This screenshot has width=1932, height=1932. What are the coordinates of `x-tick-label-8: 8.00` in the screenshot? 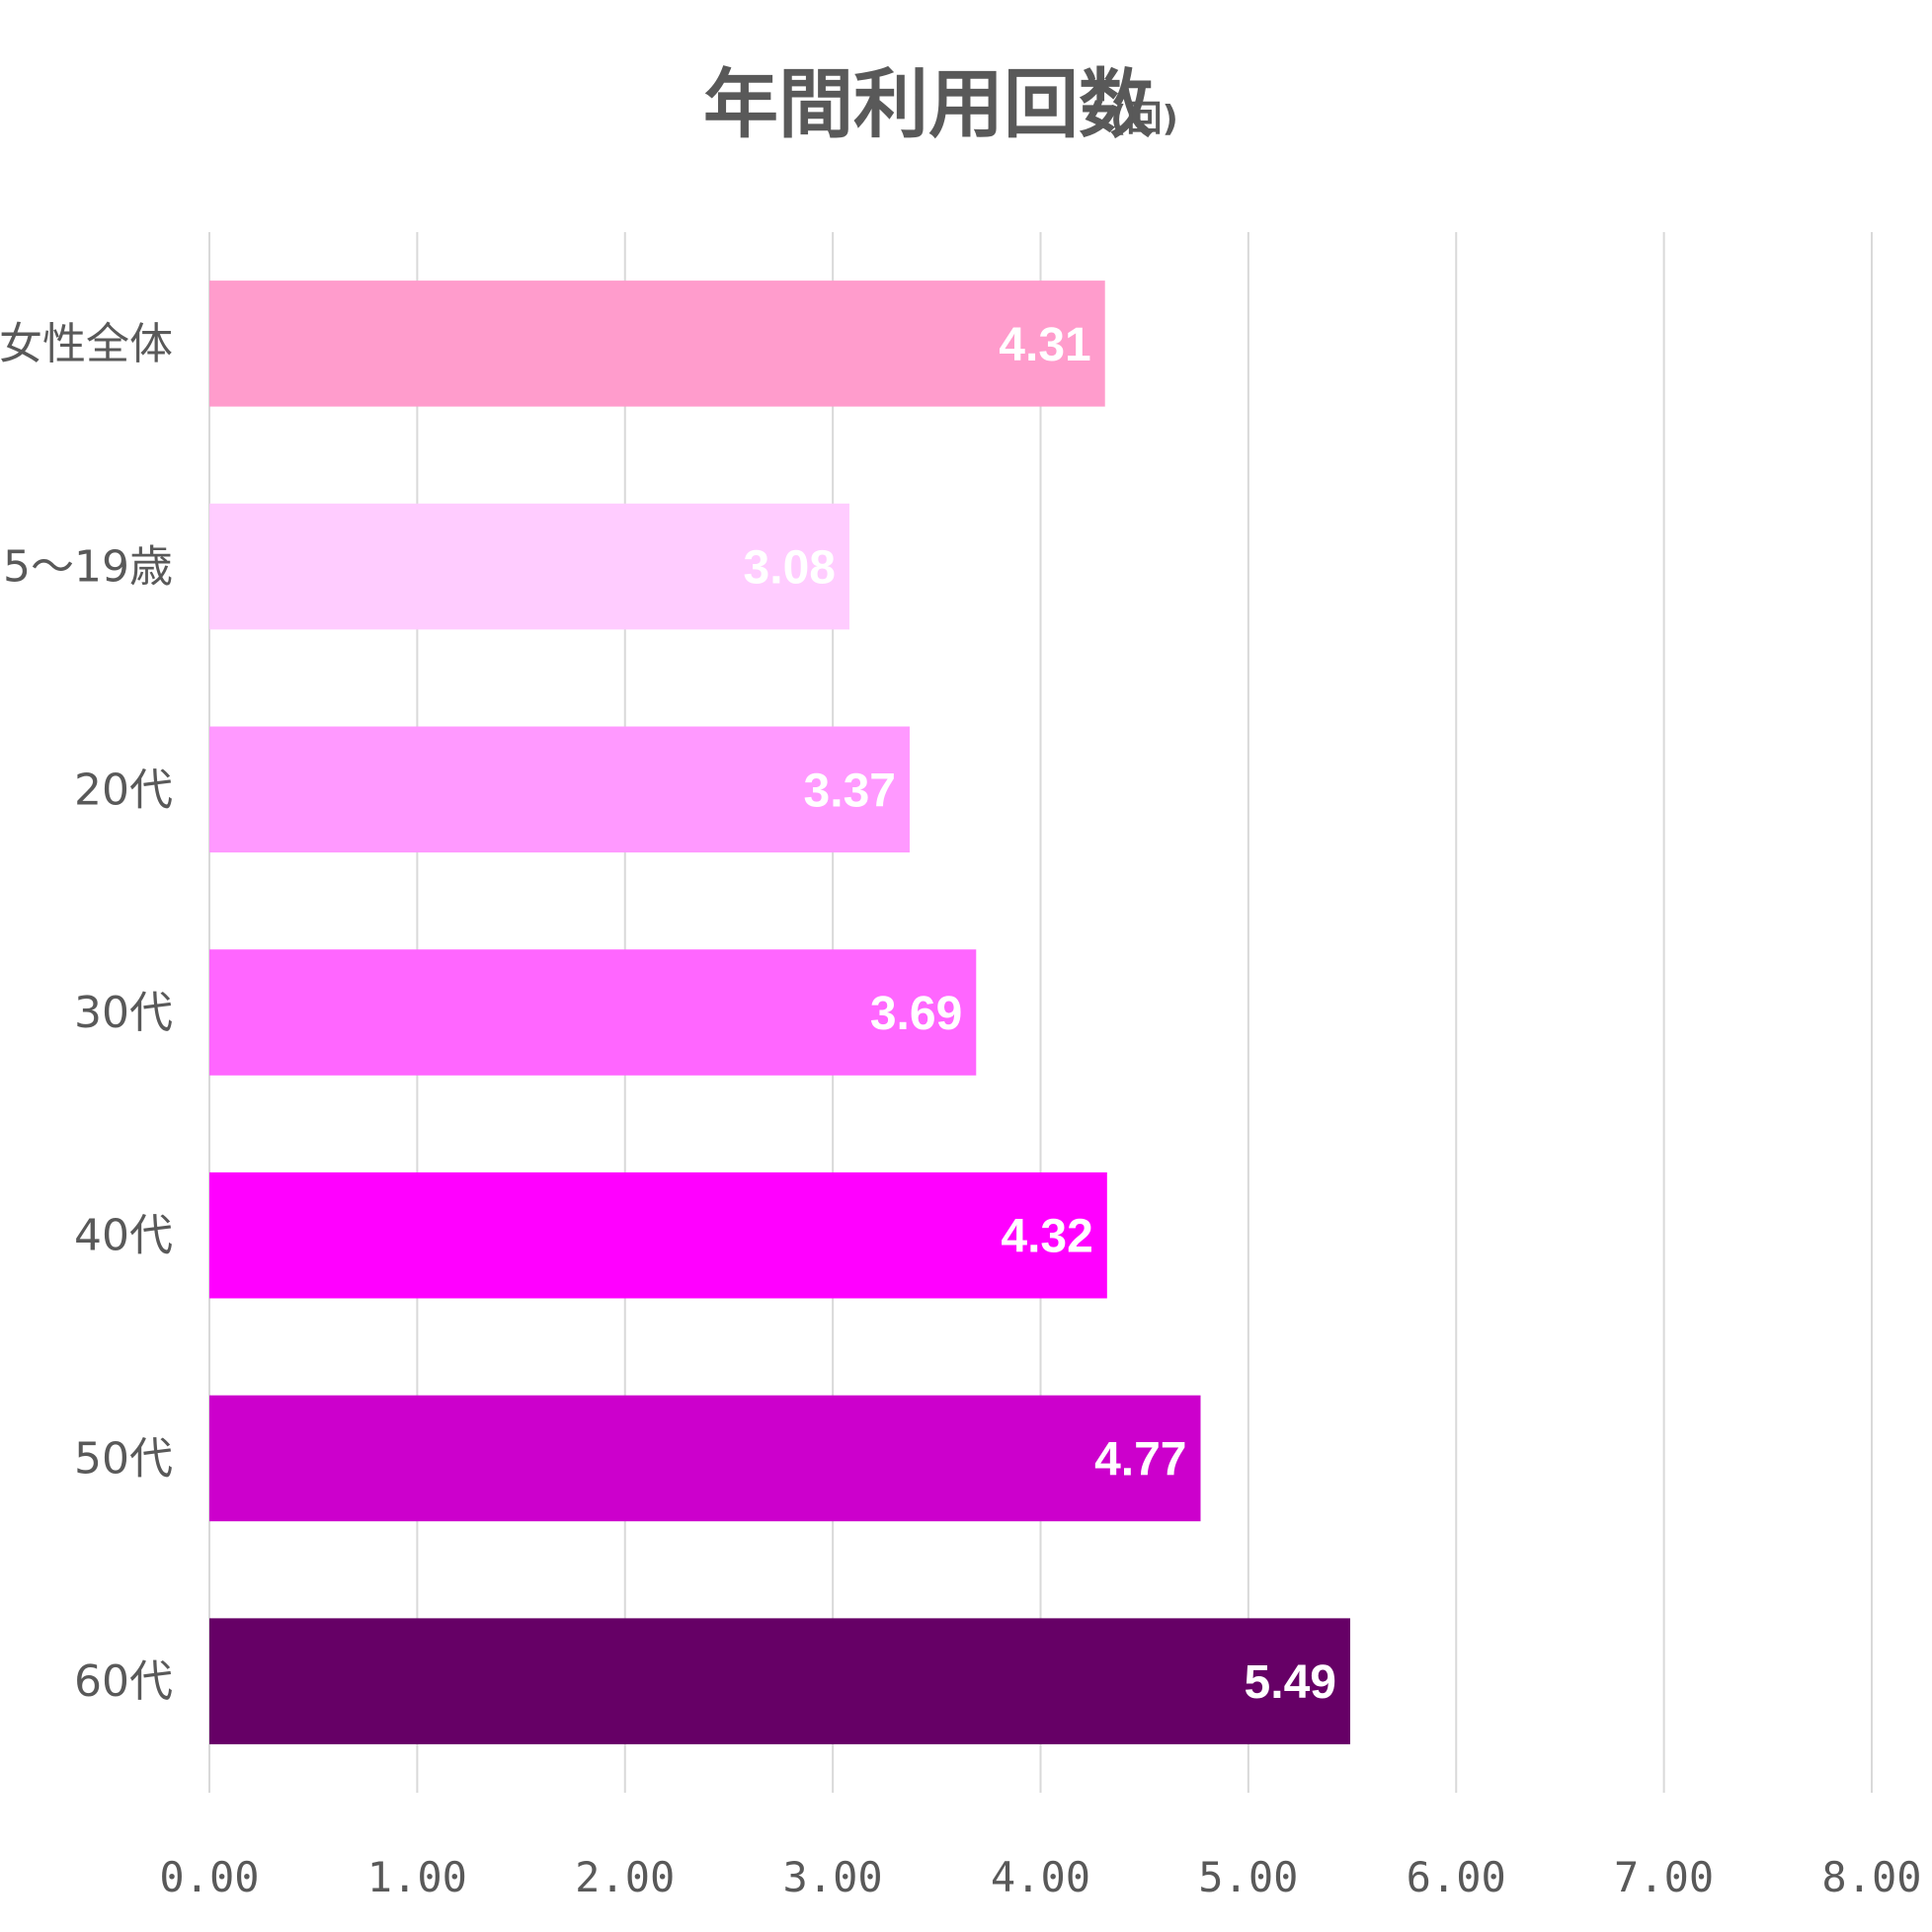 It's located at (1871, 1877).